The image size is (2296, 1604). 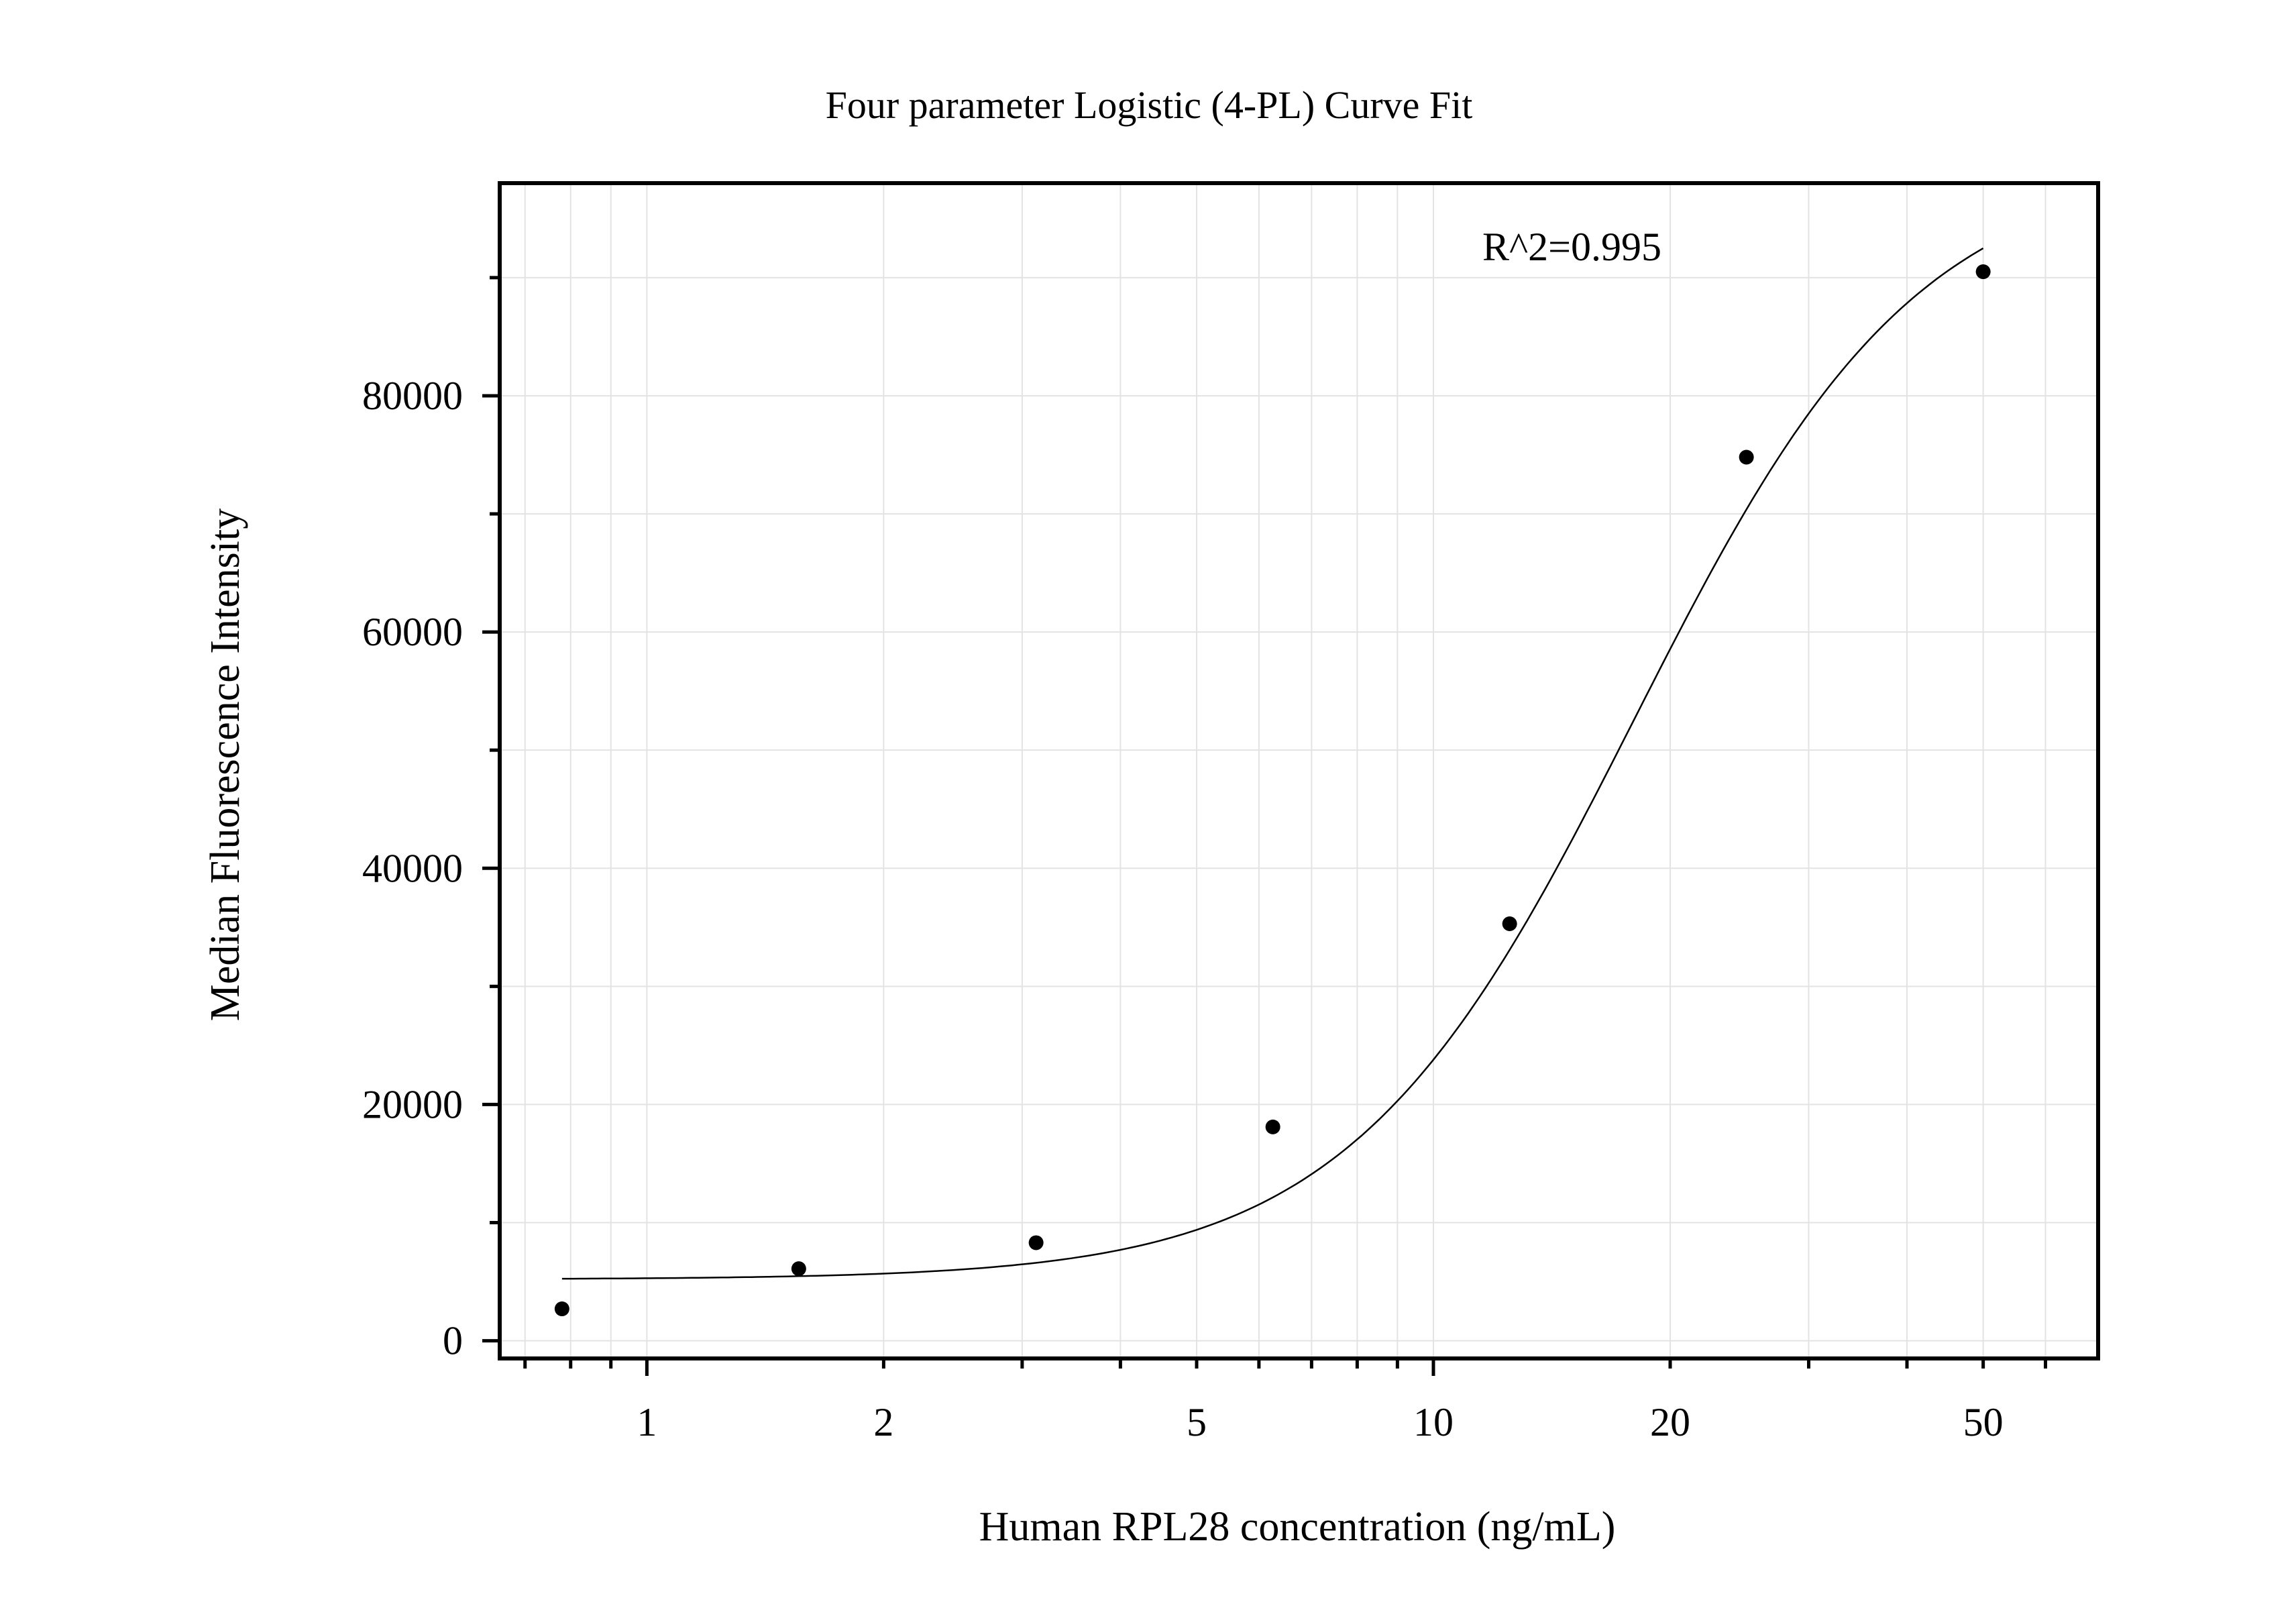 I want to click on y-tick-label: 40000, so click(x=413, y=868).